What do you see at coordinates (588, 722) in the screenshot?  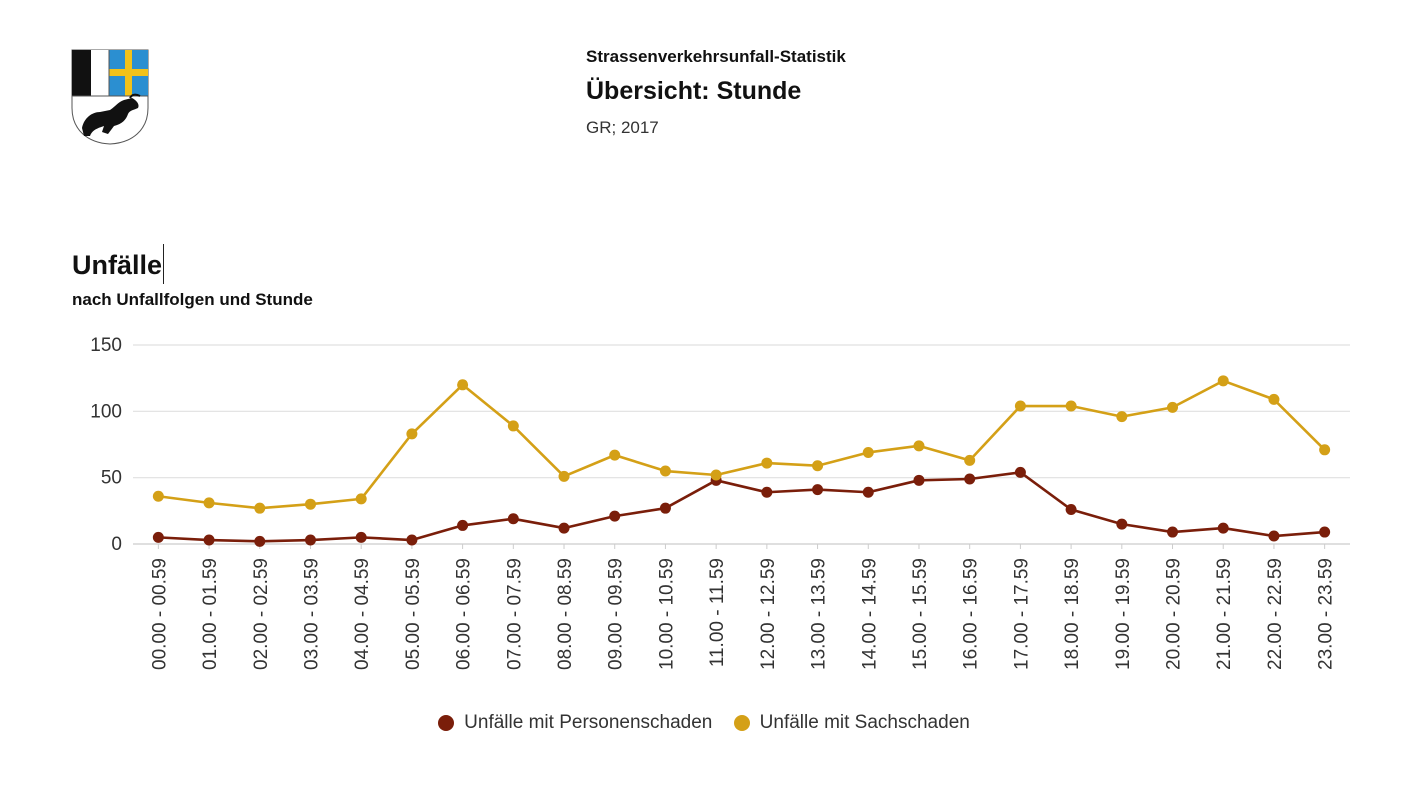 I see `legend-label-personenschaden: Unfälle mit Personenschaden` at bounding box center [588, 722].